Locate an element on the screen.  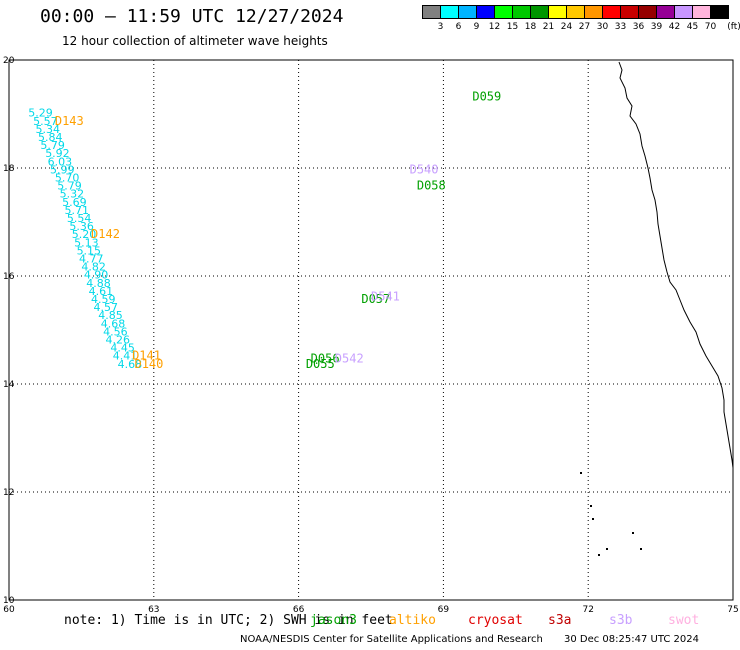
footer-timestamp: 30 Dec 08:25:47 UTC 2024 is located at coordinates (631, 639).